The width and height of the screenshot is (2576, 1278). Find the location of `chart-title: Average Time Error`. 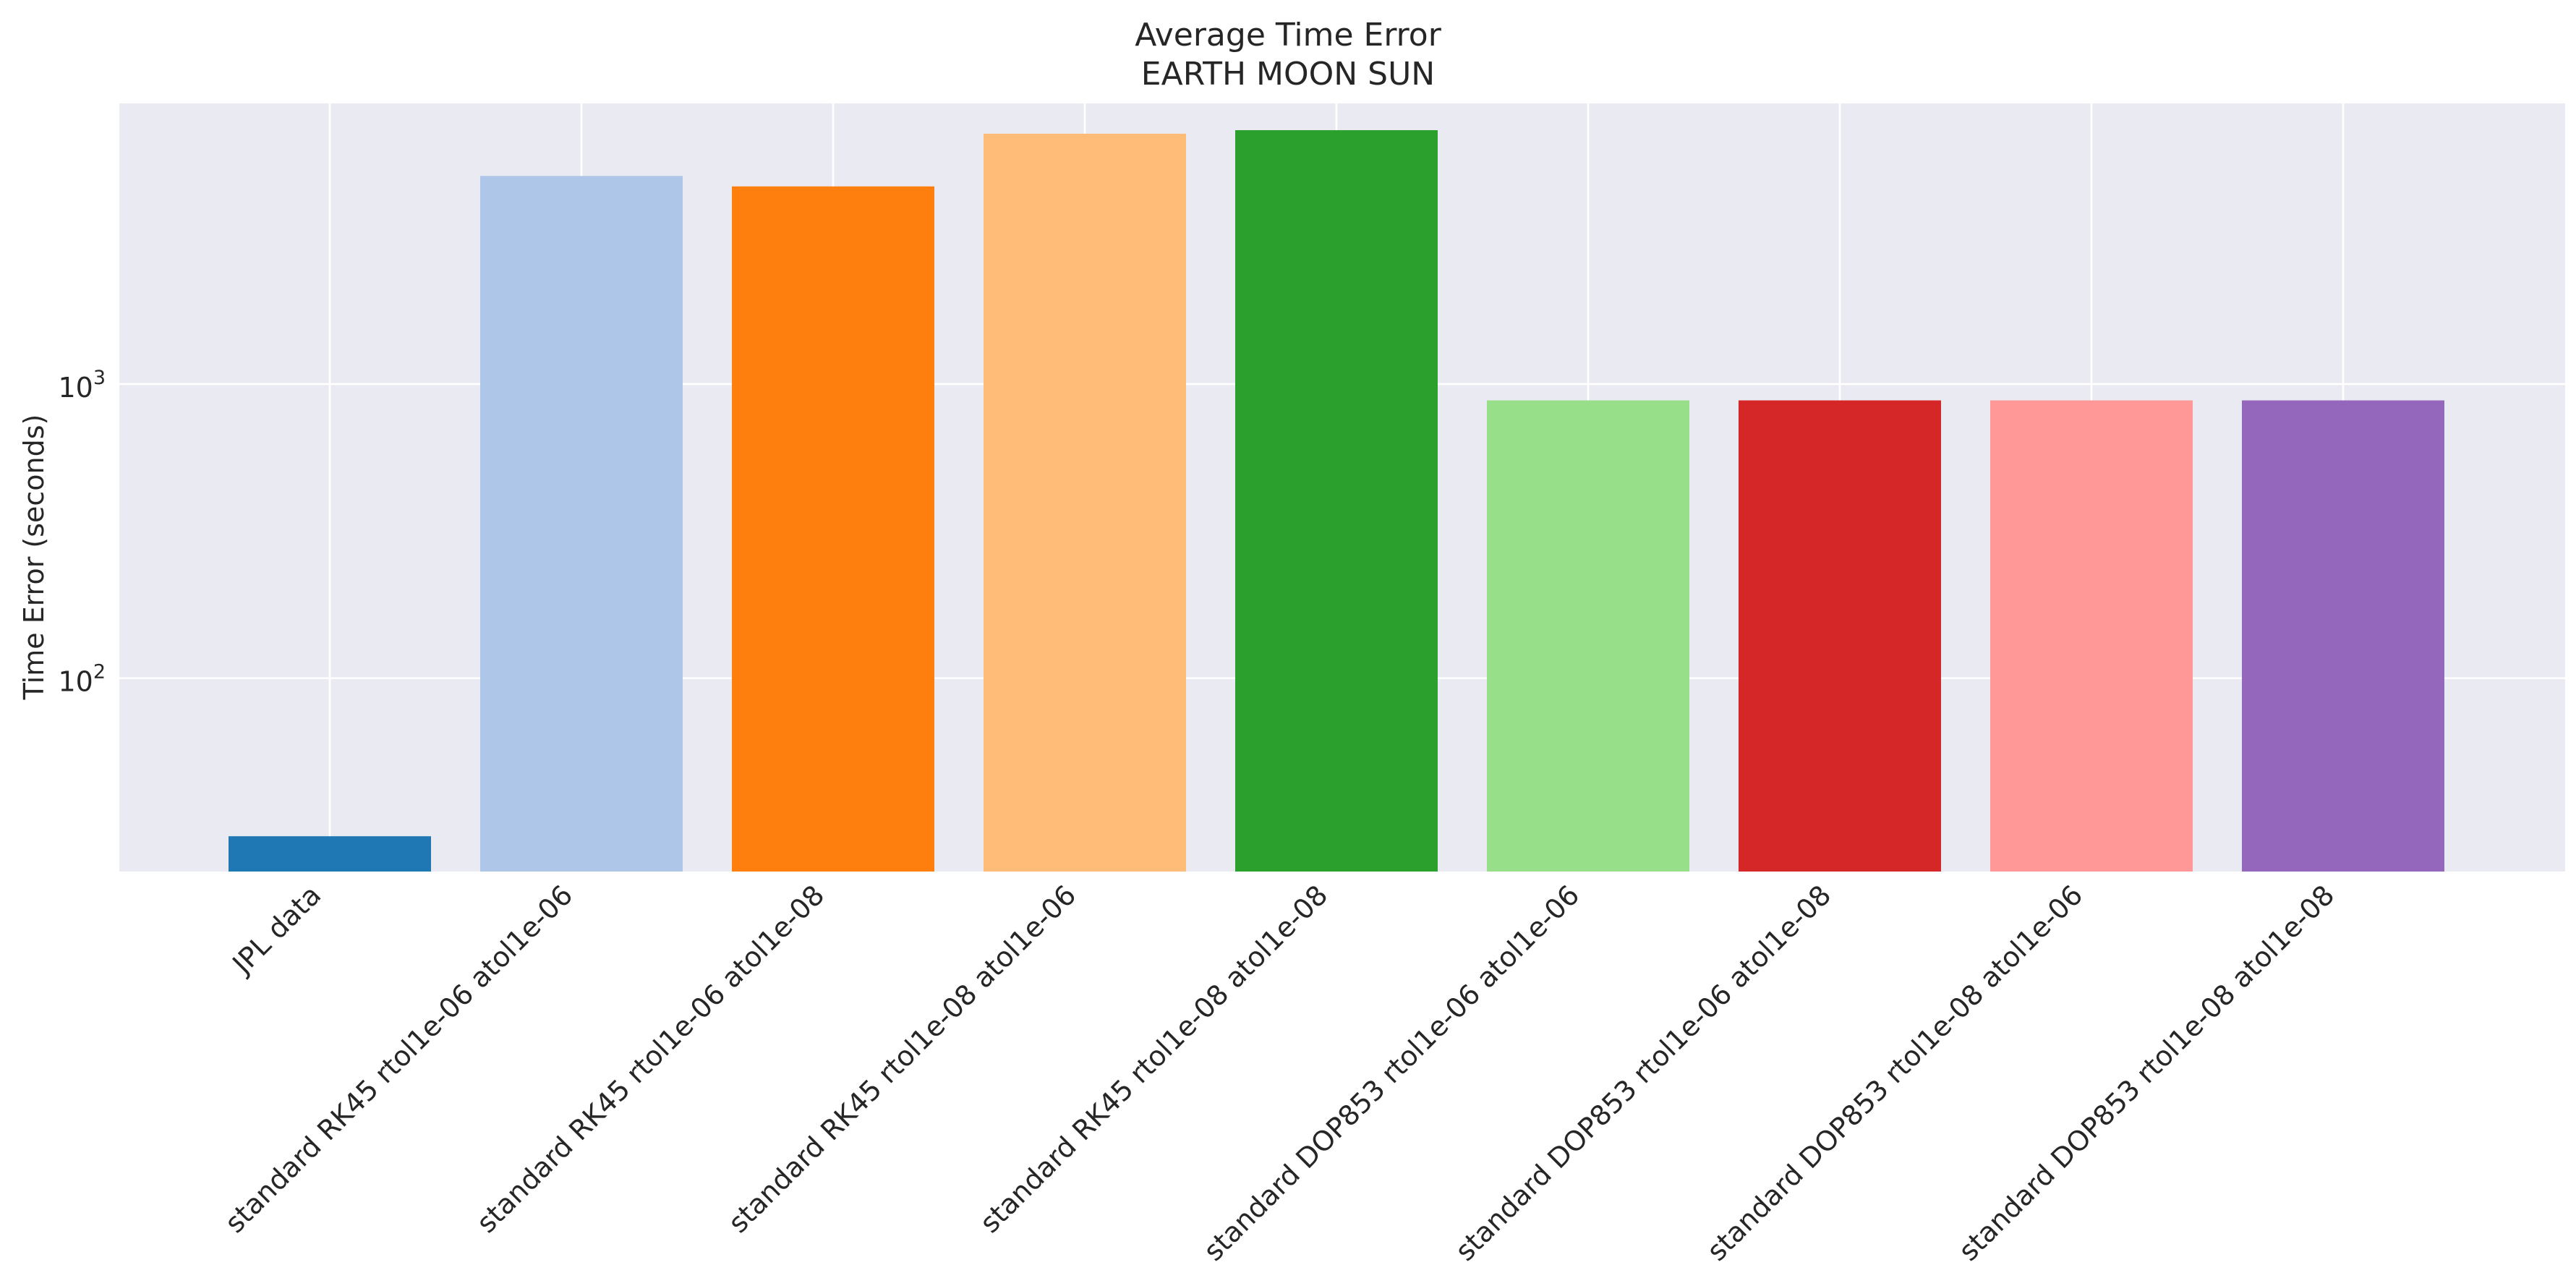

chart-title: Average Time Error is located at coordinates (1288, 36).